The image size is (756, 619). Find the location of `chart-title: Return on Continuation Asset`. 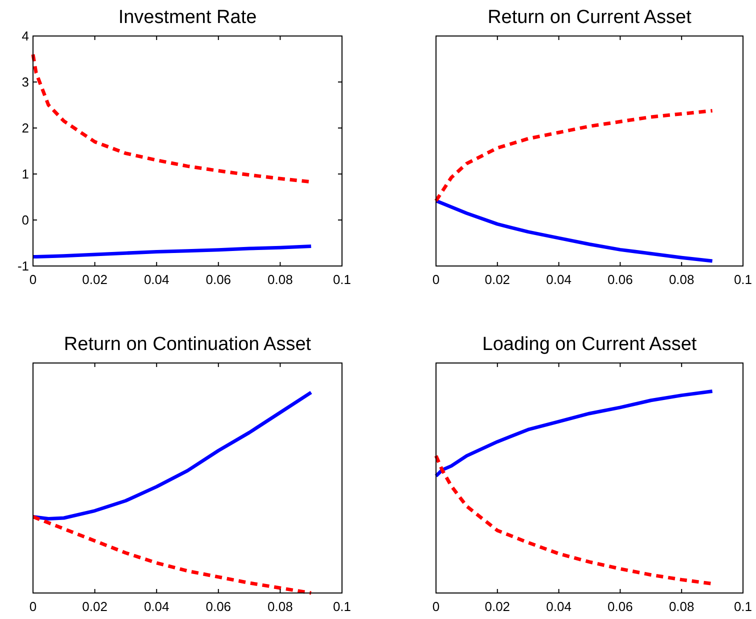

chart-title: Return on Continuation Asset is located at coordinates (188, 344).